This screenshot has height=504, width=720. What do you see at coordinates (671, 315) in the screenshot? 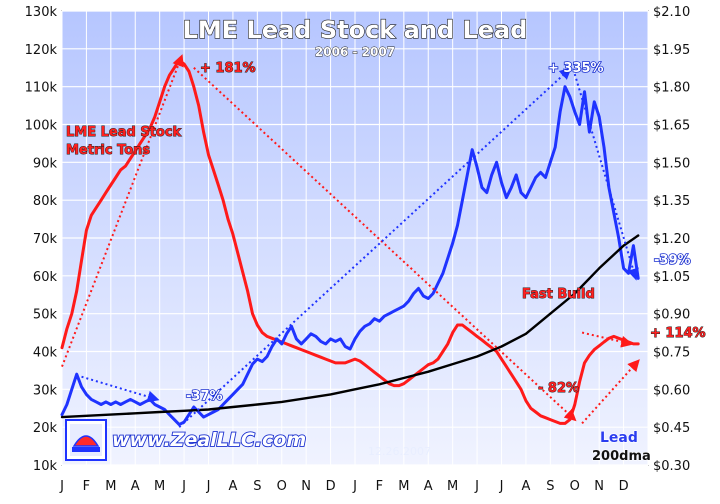
I see `y-right-tick-label: $0.90` at bounding box center [671, 315].